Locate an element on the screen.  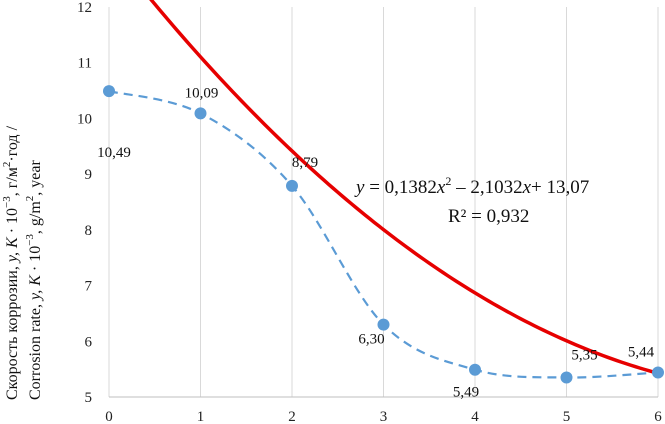
equation-part-2: – 2,1032 is located at coordinates (486, 187).